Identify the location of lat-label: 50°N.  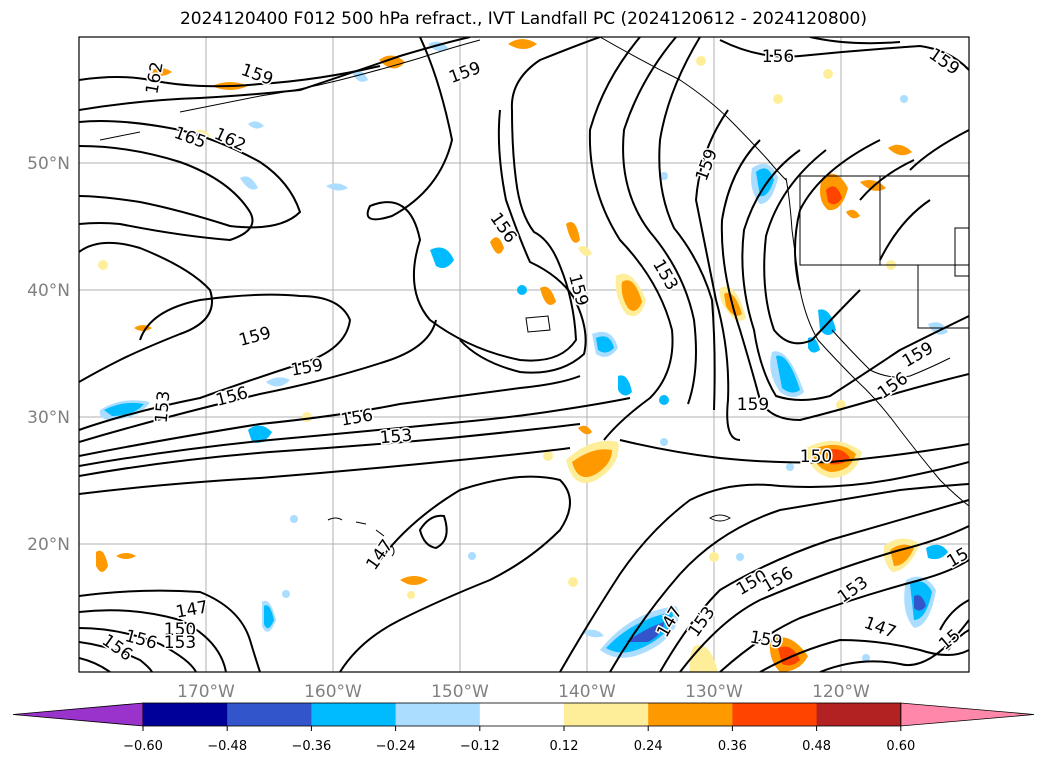
(48, 164).